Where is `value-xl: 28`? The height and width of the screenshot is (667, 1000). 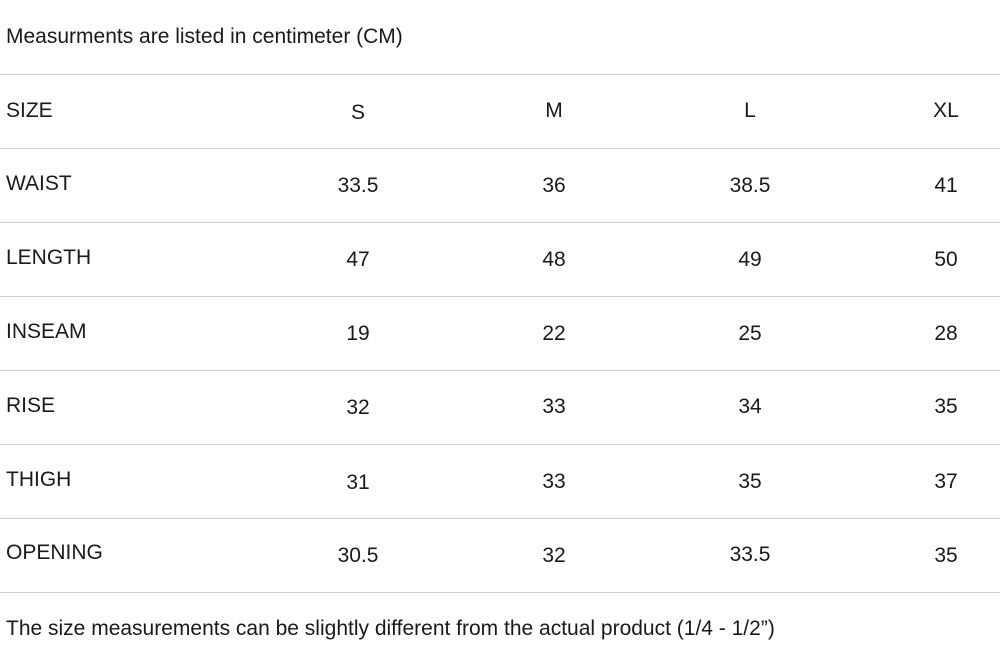
value-xl: 28 is located at coordinates (946, 333).